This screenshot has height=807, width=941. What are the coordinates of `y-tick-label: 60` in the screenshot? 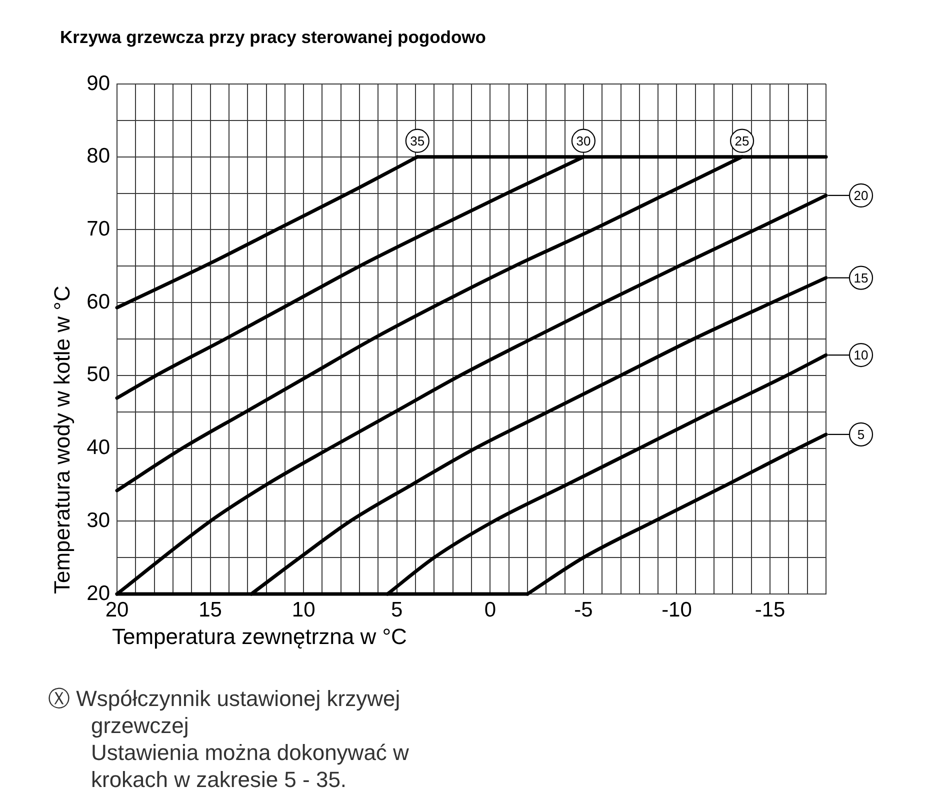 It's located at (98, 302).